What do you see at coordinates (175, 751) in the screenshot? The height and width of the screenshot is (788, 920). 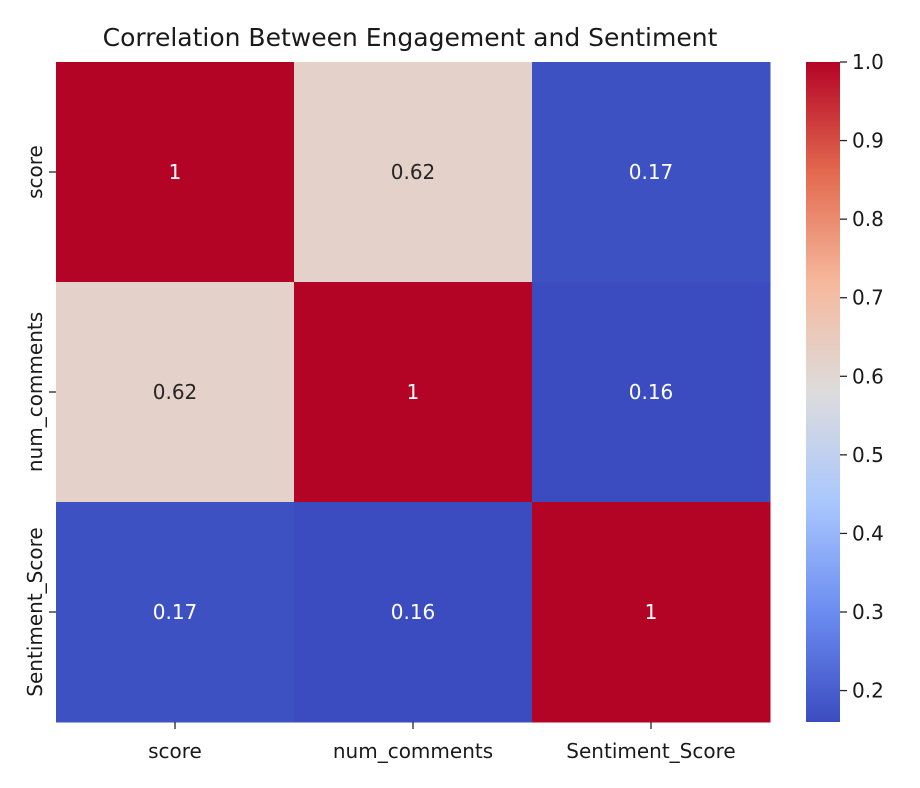 I see `x-tick-label: score` at bounding box center [175, 751].